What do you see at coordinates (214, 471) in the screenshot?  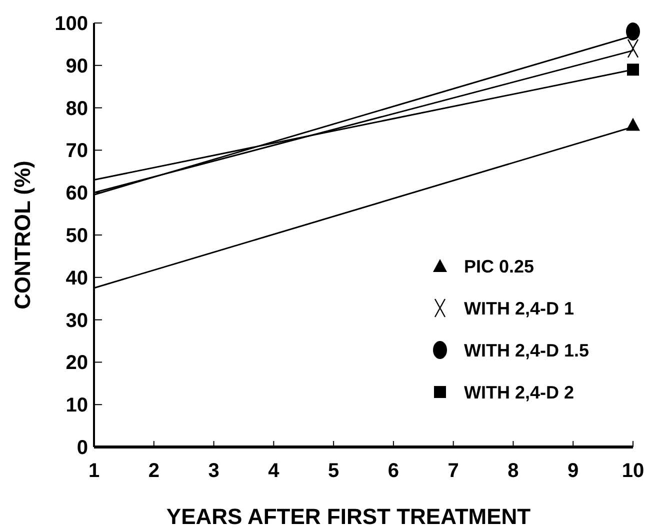 I see `x-tick-label: 3` at bounding box center [214, 471].